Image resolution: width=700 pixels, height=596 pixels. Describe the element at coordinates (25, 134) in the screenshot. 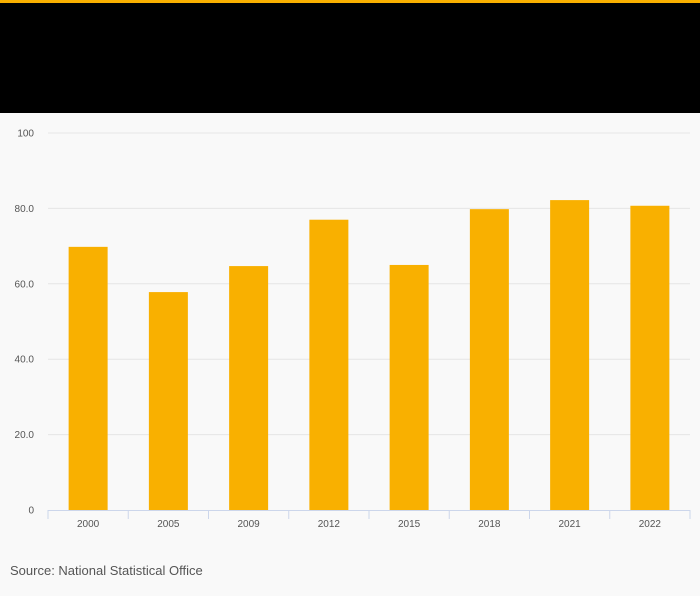

I see `y-tick-label: 100` at that location.